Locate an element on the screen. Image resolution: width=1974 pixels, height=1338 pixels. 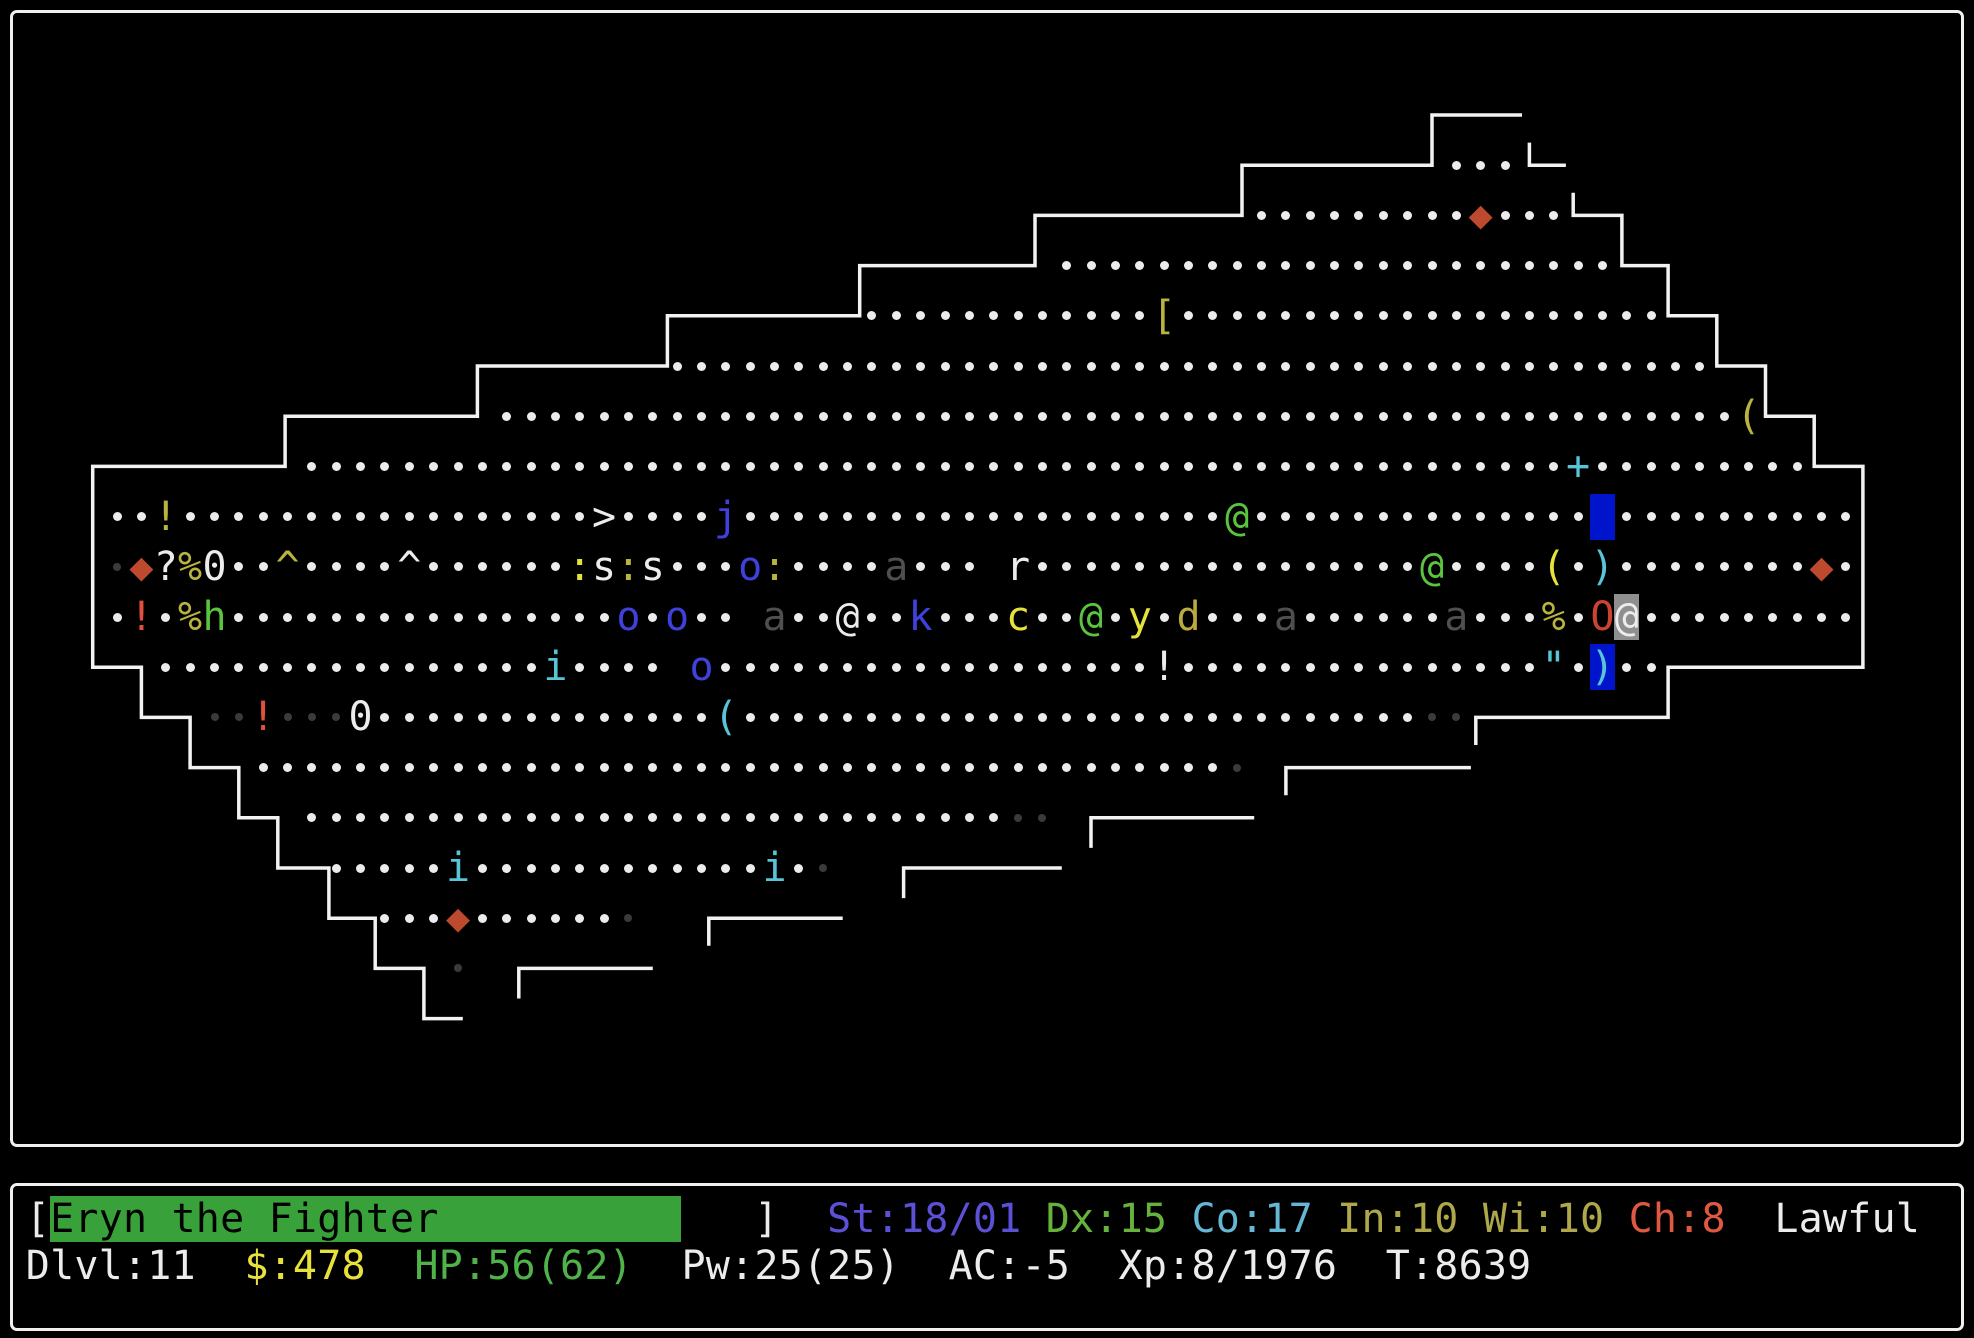
spellbook-door: + is located at coordinates (1578, 466).